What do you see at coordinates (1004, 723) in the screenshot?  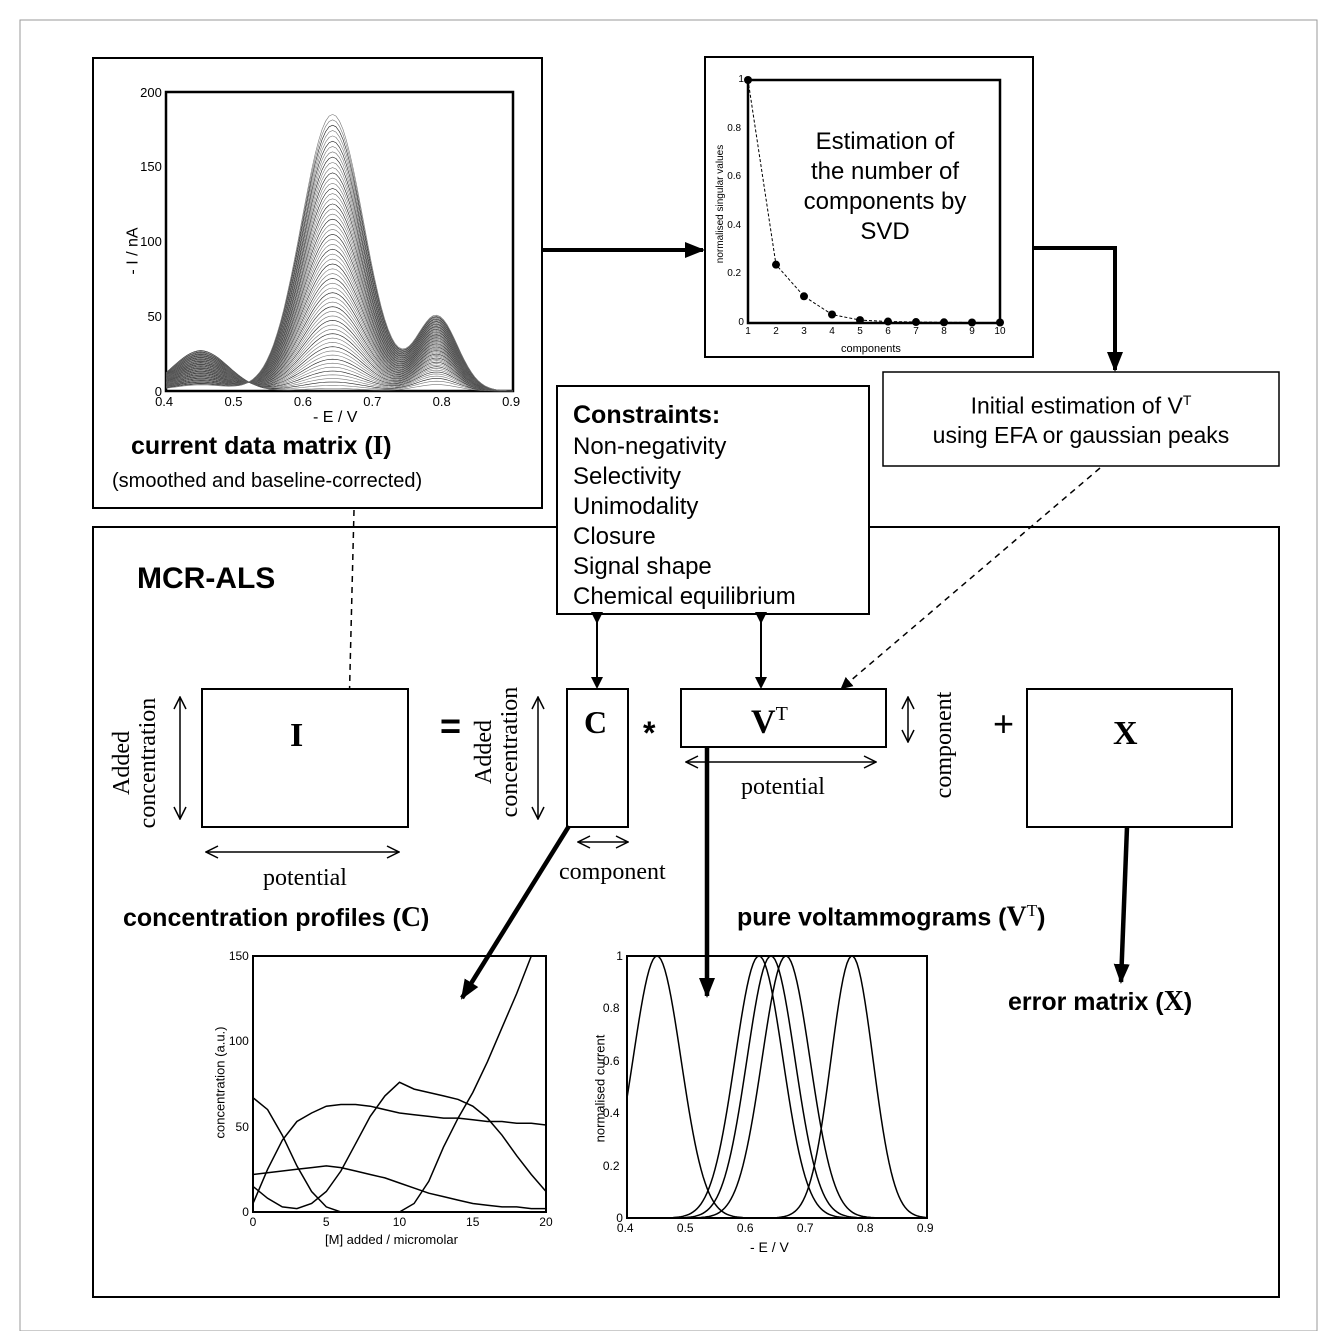 I see `plus-sign: +` at bounding box center [1004, 723].